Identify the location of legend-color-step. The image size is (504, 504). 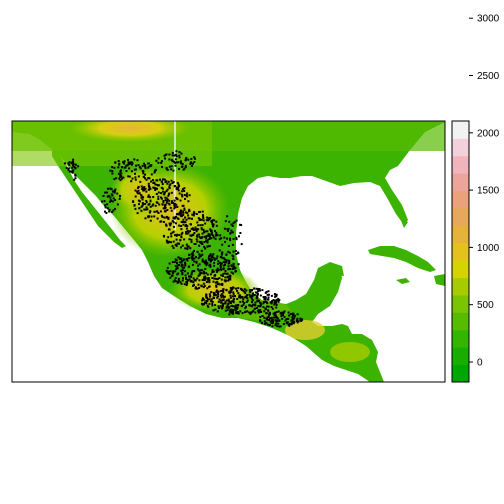
(460, 373).